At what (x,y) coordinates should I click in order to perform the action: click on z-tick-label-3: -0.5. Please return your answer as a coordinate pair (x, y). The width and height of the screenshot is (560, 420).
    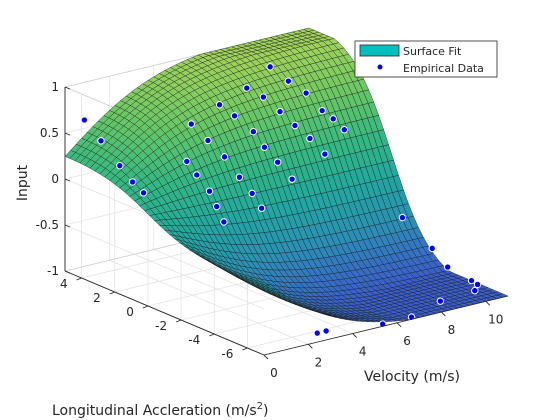
    Looking at the image, I should click on (47, 225).